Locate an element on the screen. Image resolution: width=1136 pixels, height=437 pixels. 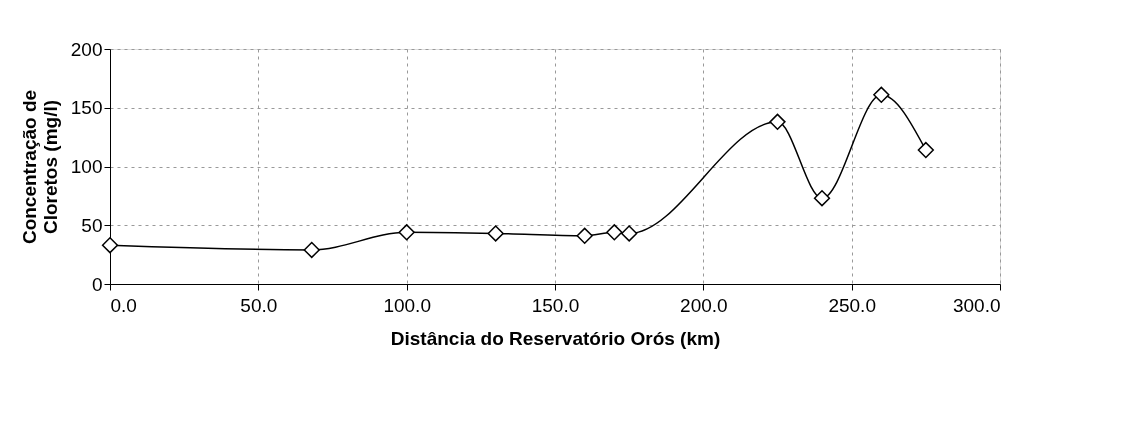
x-tick-label: 100.0 is located at coordinates (407, 305).